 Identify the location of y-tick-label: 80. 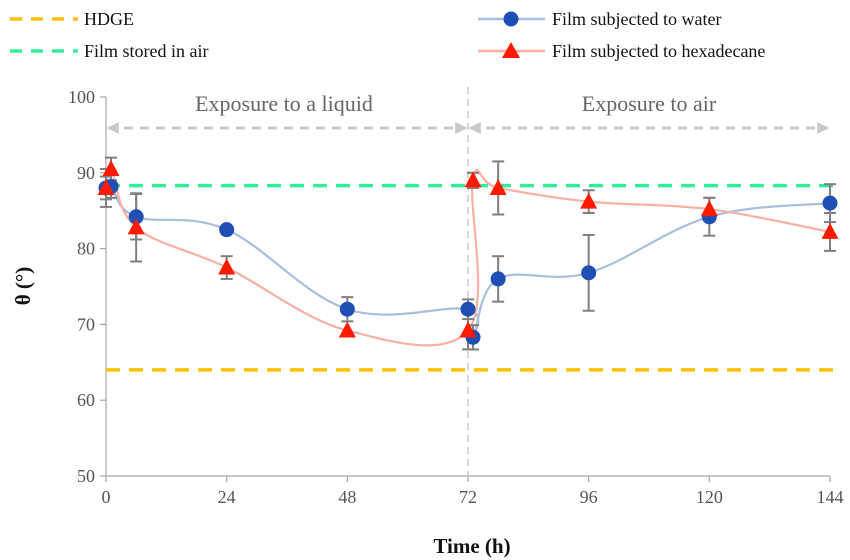
(86, 249).